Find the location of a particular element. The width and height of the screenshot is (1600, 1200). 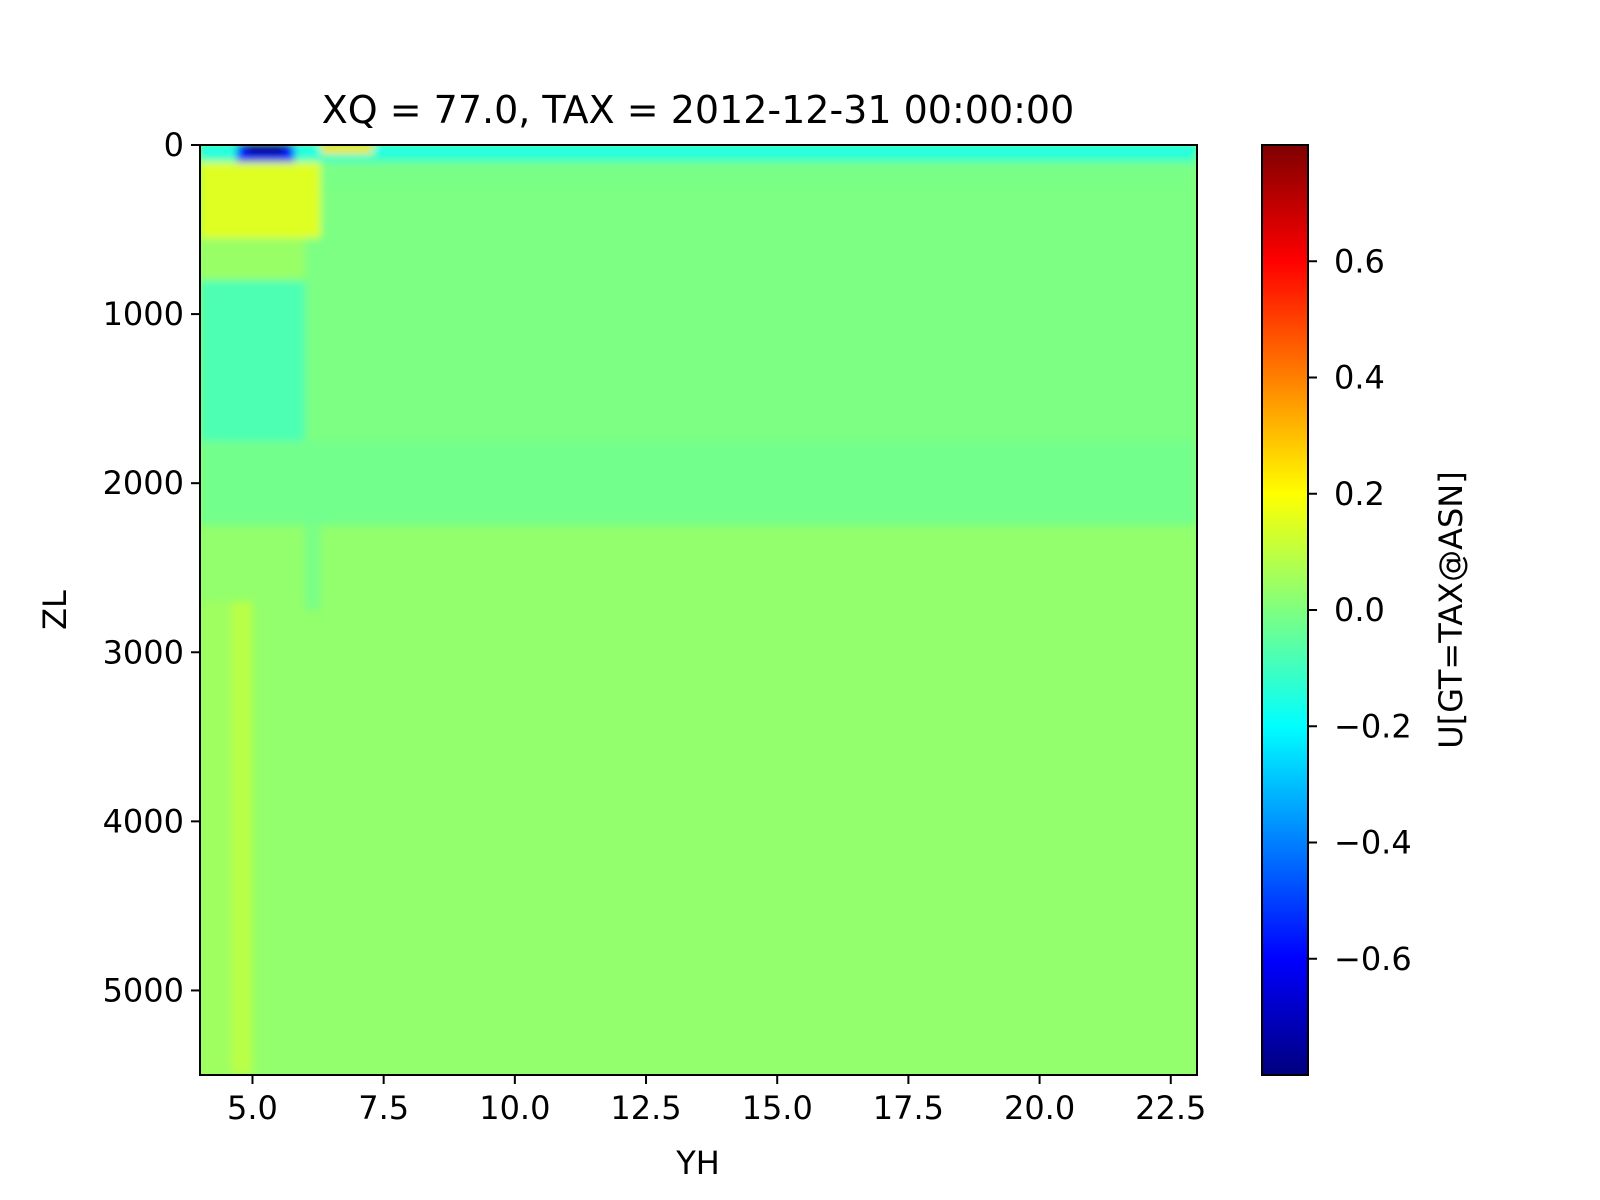

y-tick-label-1: 1000 is located at coordinates (143, 314).